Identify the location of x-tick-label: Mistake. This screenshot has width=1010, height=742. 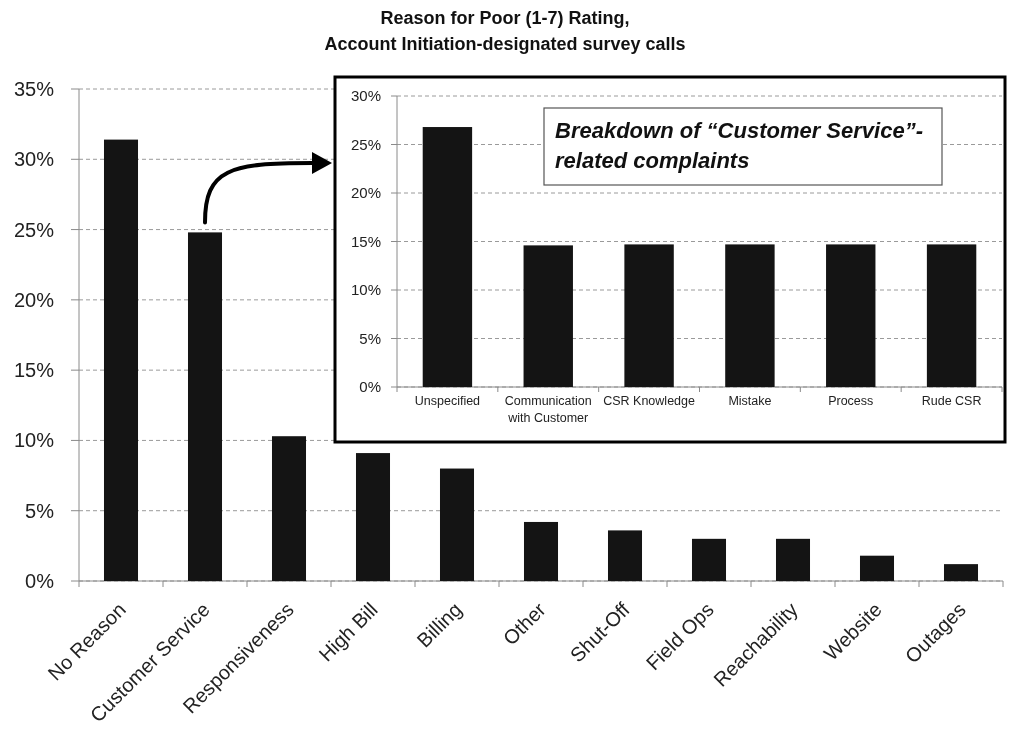
(750, 401).